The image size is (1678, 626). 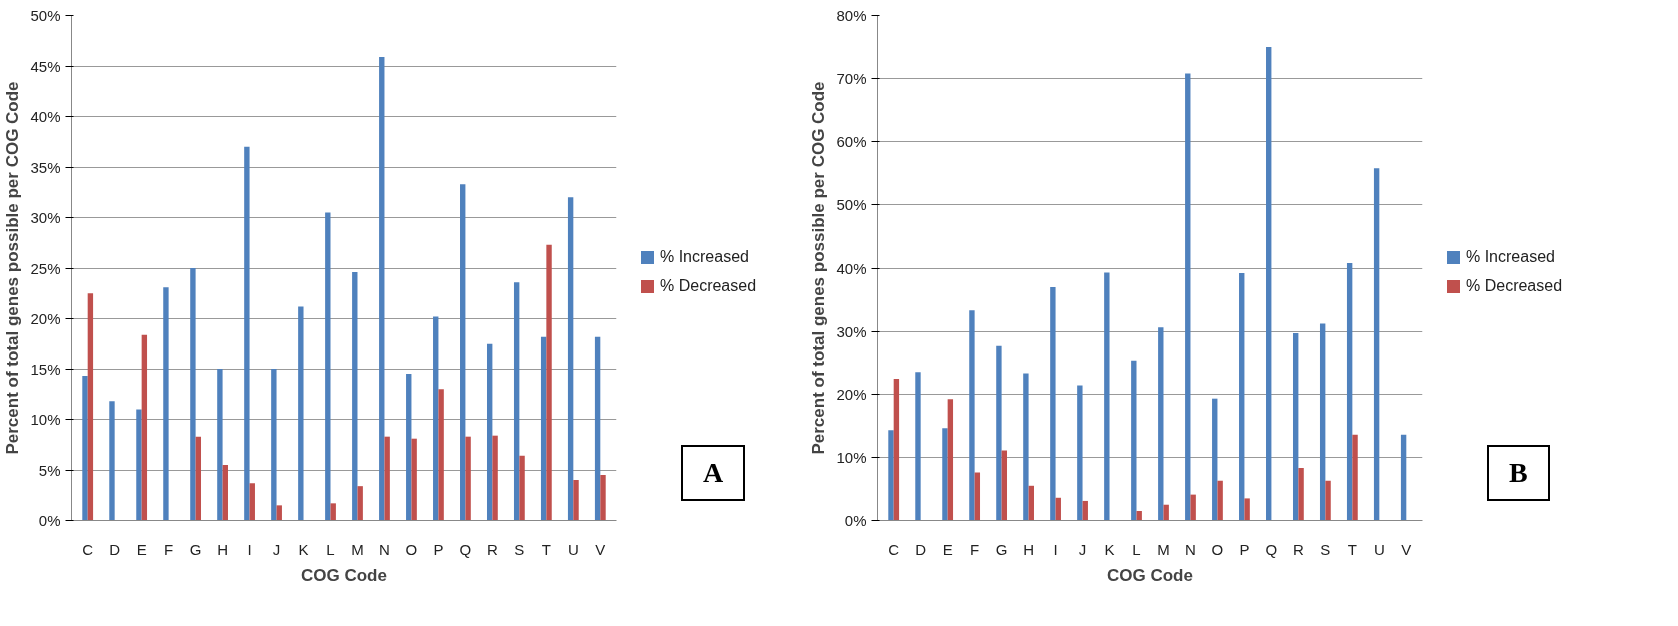 What do you see at coordinates (1379, 549) in the screenshot?
I see `x-tick-label: U` at bounding box center [1379, 549].